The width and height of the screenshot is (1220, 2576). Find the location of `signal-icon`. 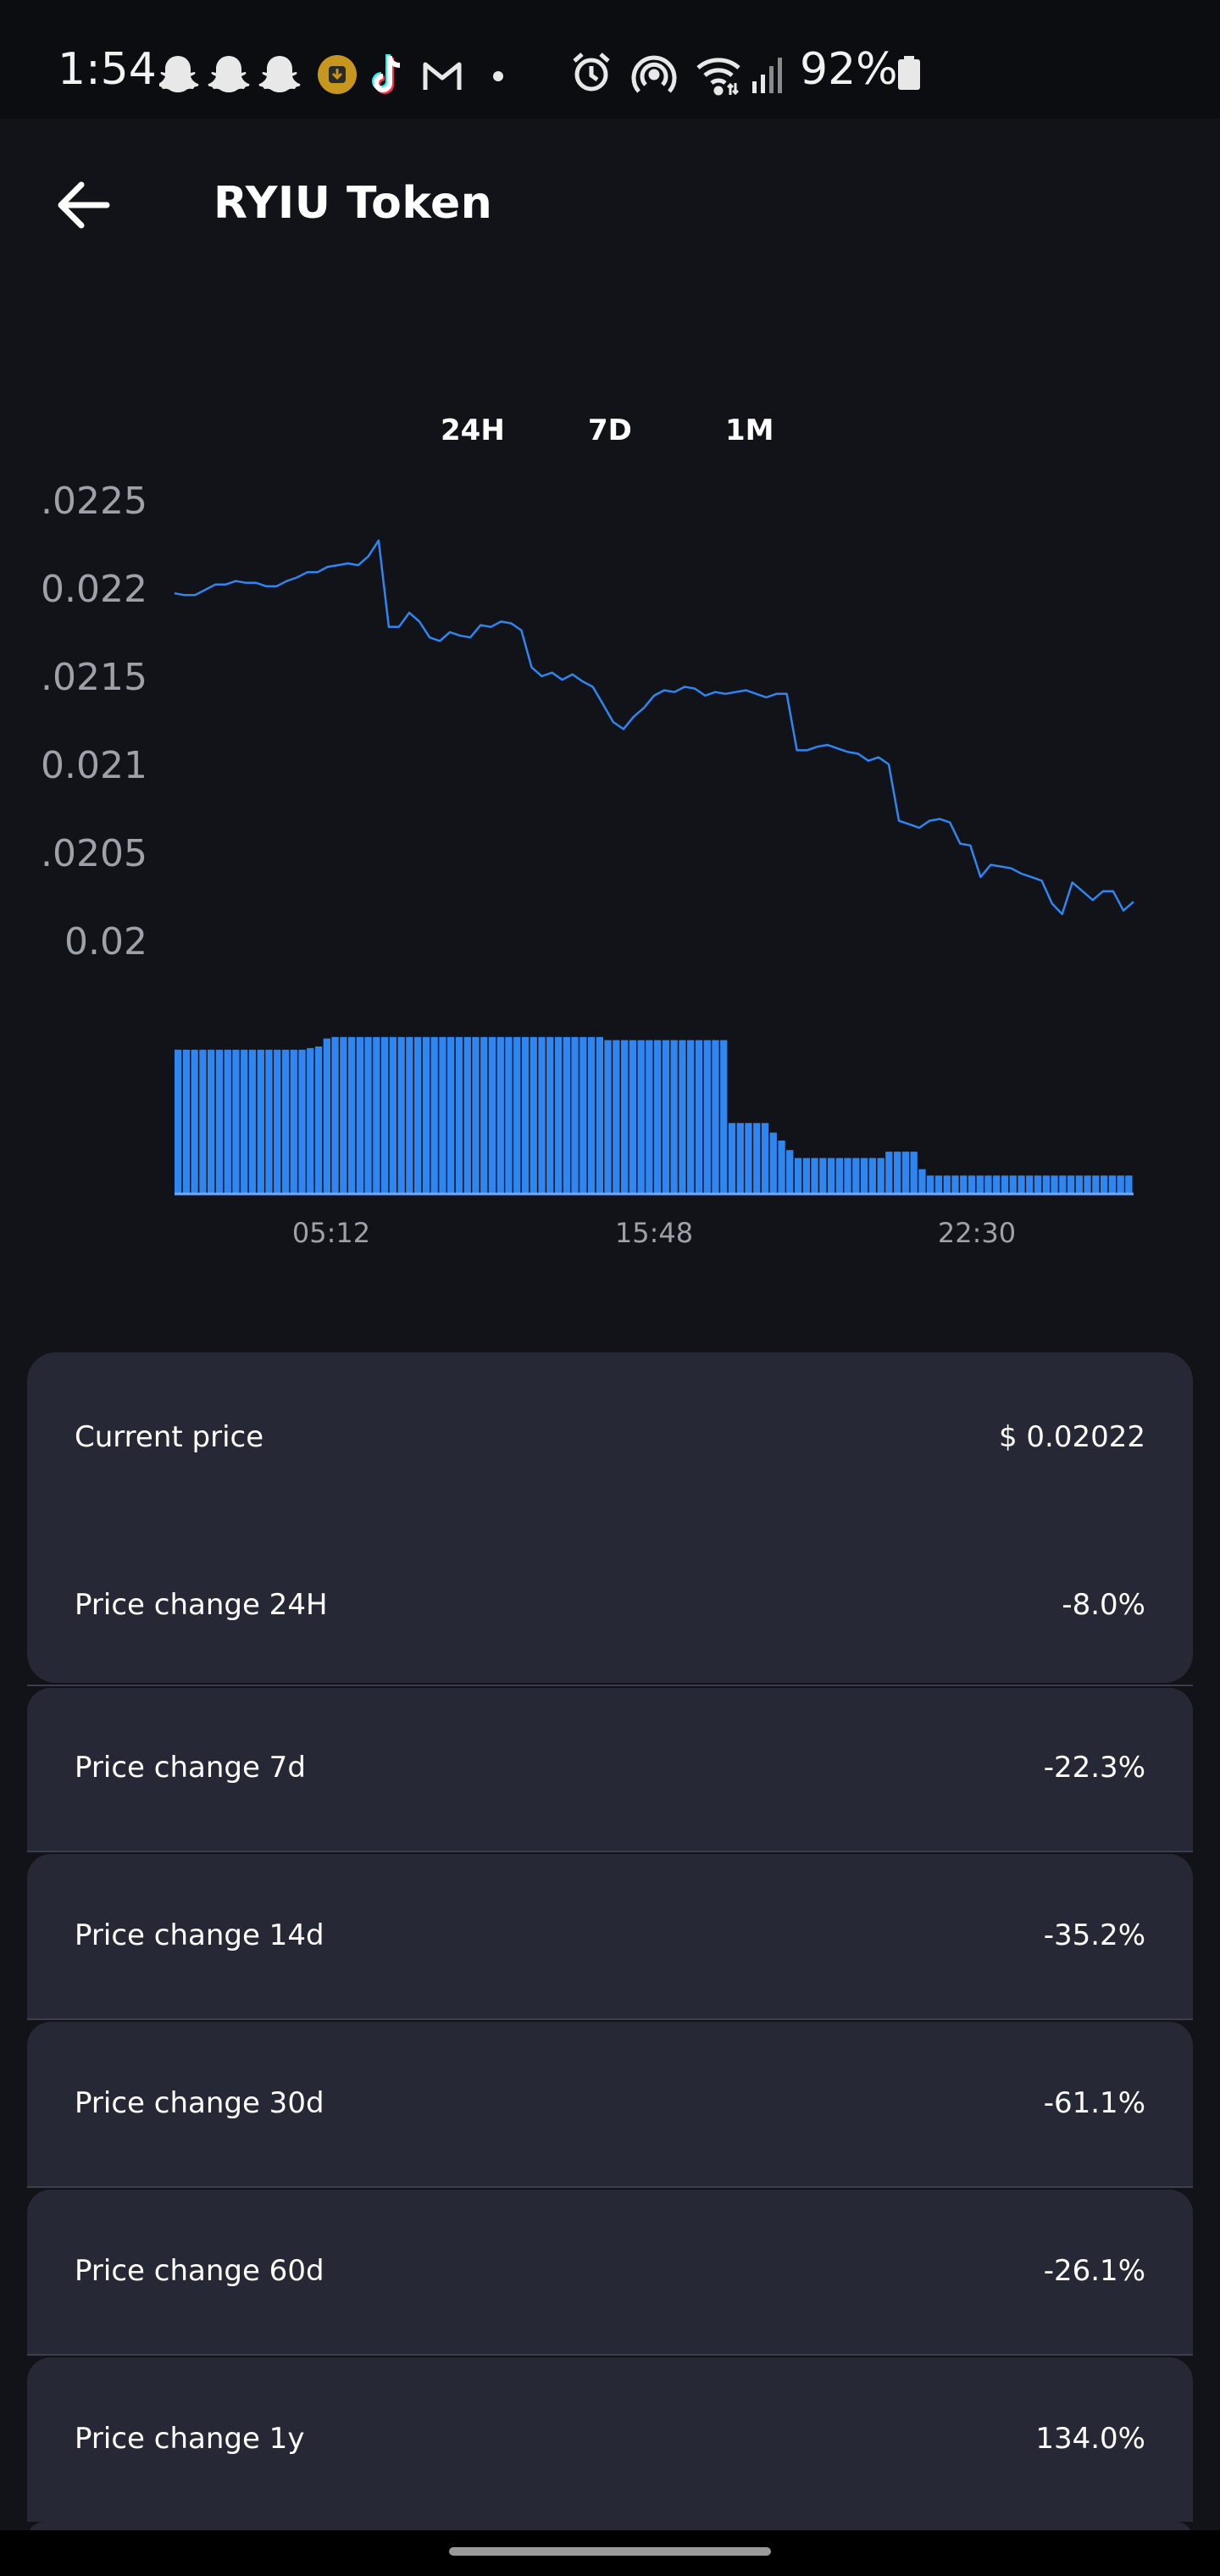

signal-icon is located at coordinates (767, 75).